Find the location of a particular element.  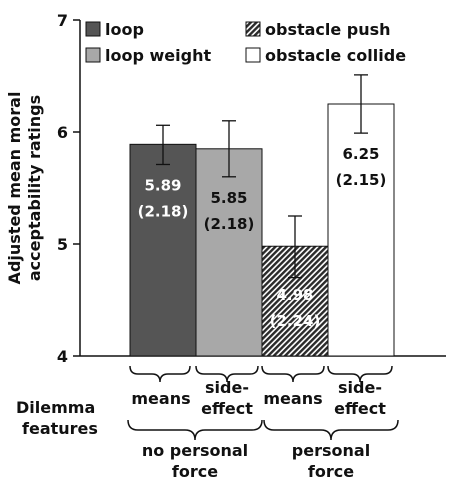

value-label-0: 5.89 is located at coordinates (162, 185).